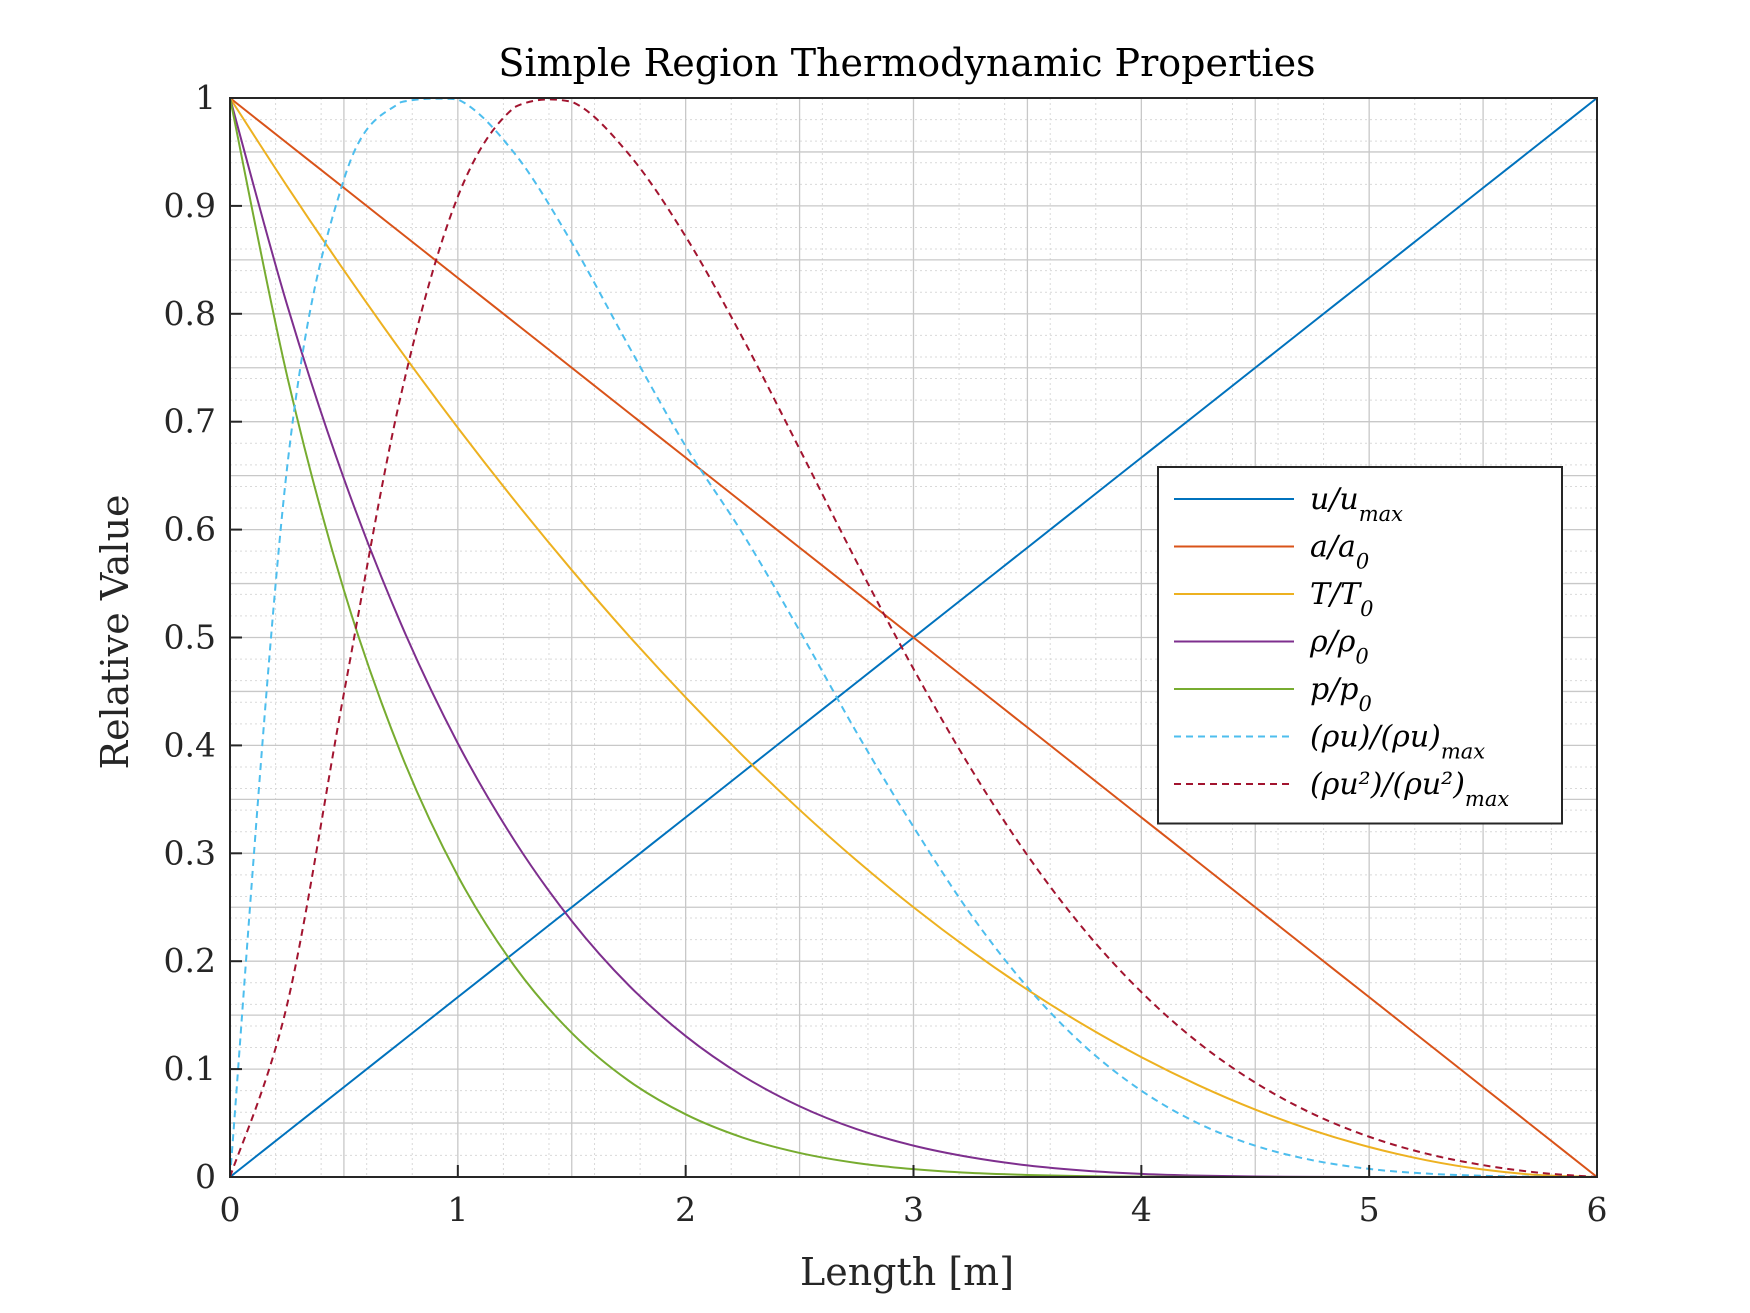 This screenshot has height=1313, width=1750. I want to click on y-tick-label: 0.4, so click(190, 744).